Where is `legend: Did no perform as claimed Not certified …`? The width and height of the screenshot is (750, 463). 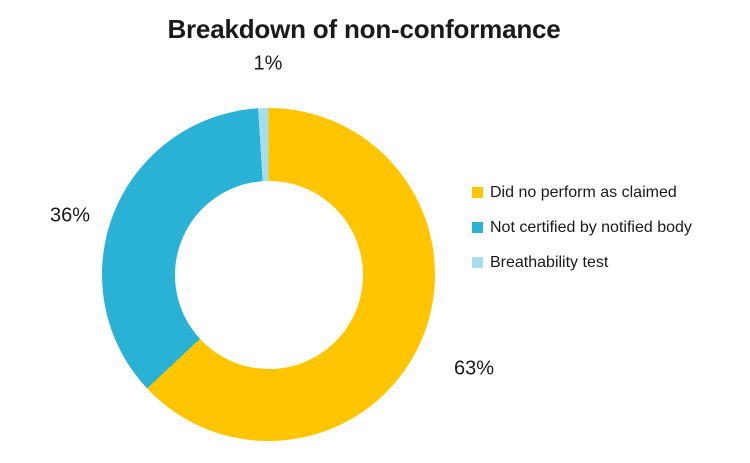 legend: Did no perform as claimed Not certified … is located at coordinates (582, 235).